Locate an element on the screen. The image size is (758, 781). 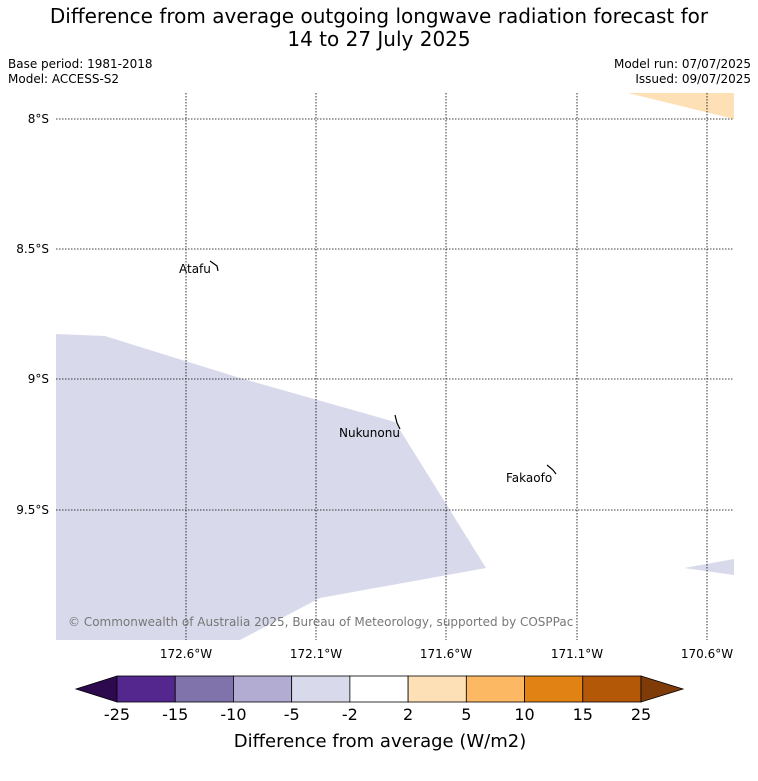
colorbar-tick-label: 25 is located at coordinates (641, 714).